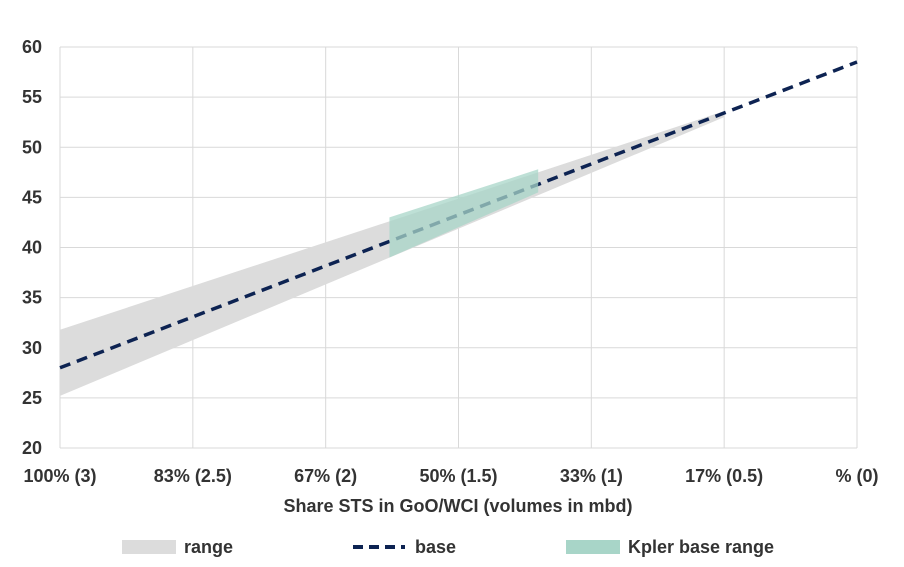 This screenshot has height=567, width=904. I want to click on legend-base-label: base, so click(435, 547).